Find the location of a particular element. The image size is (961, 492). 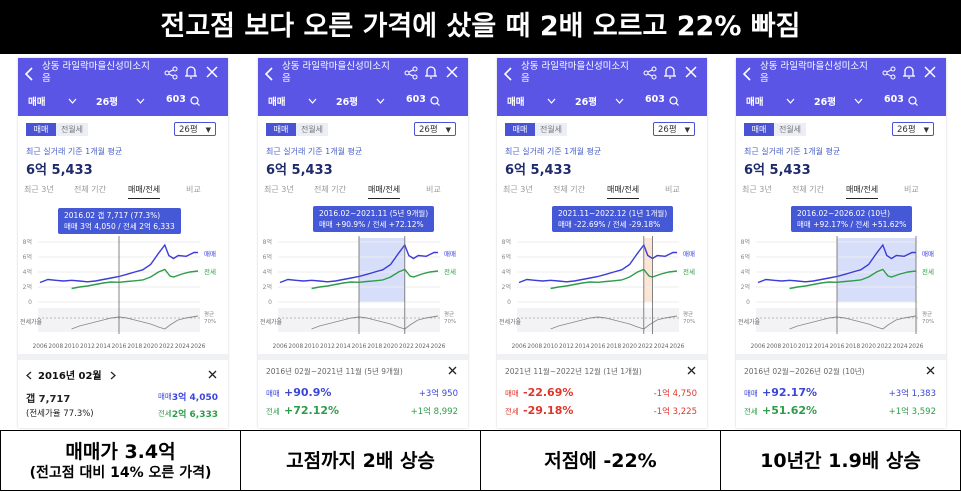

price-label: 매매 is located at coordinates (165, 396).